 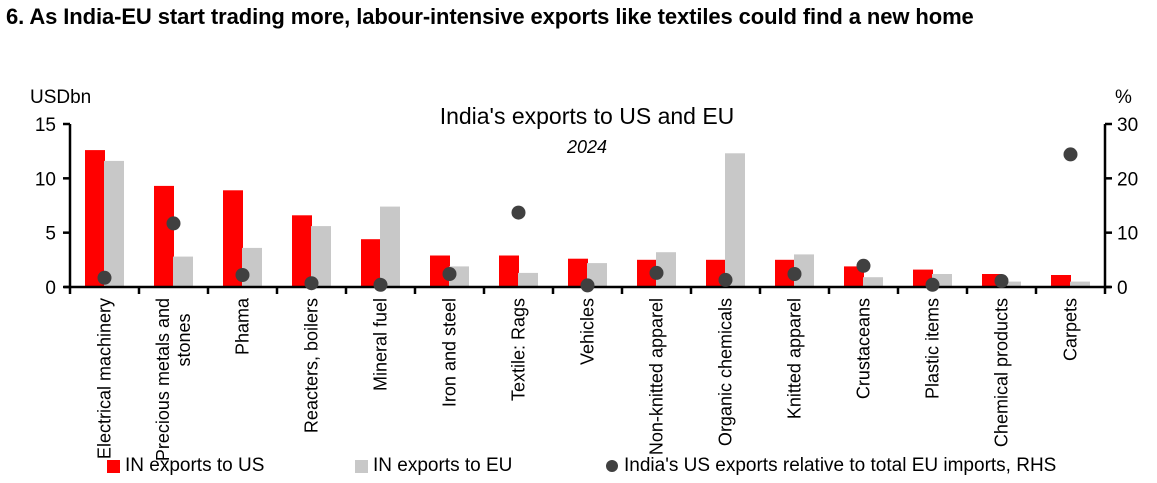 What do you see at coordinates (195, 465) in the screenshot?
I see `legend-label: IN exports to US` at bounding box center [195, 465].